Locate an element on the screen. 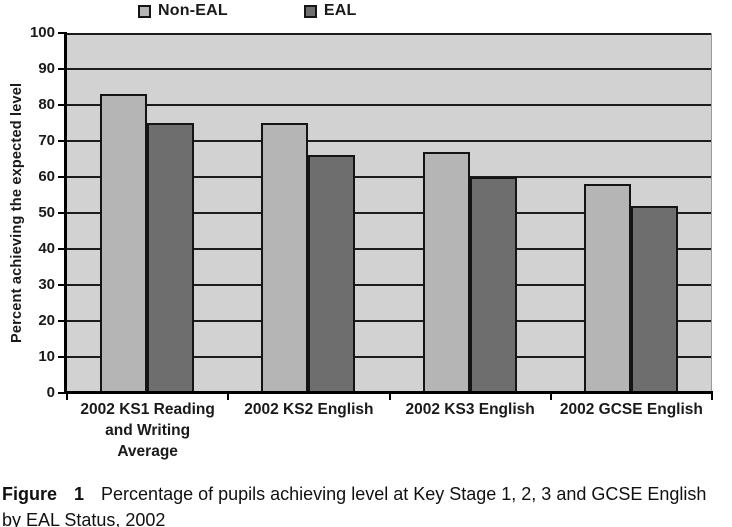 This screenshot has height=527, width=732. x-category-label-0: 2002 KS1 Reading and Writing Average is located at coordinates (147, 430).